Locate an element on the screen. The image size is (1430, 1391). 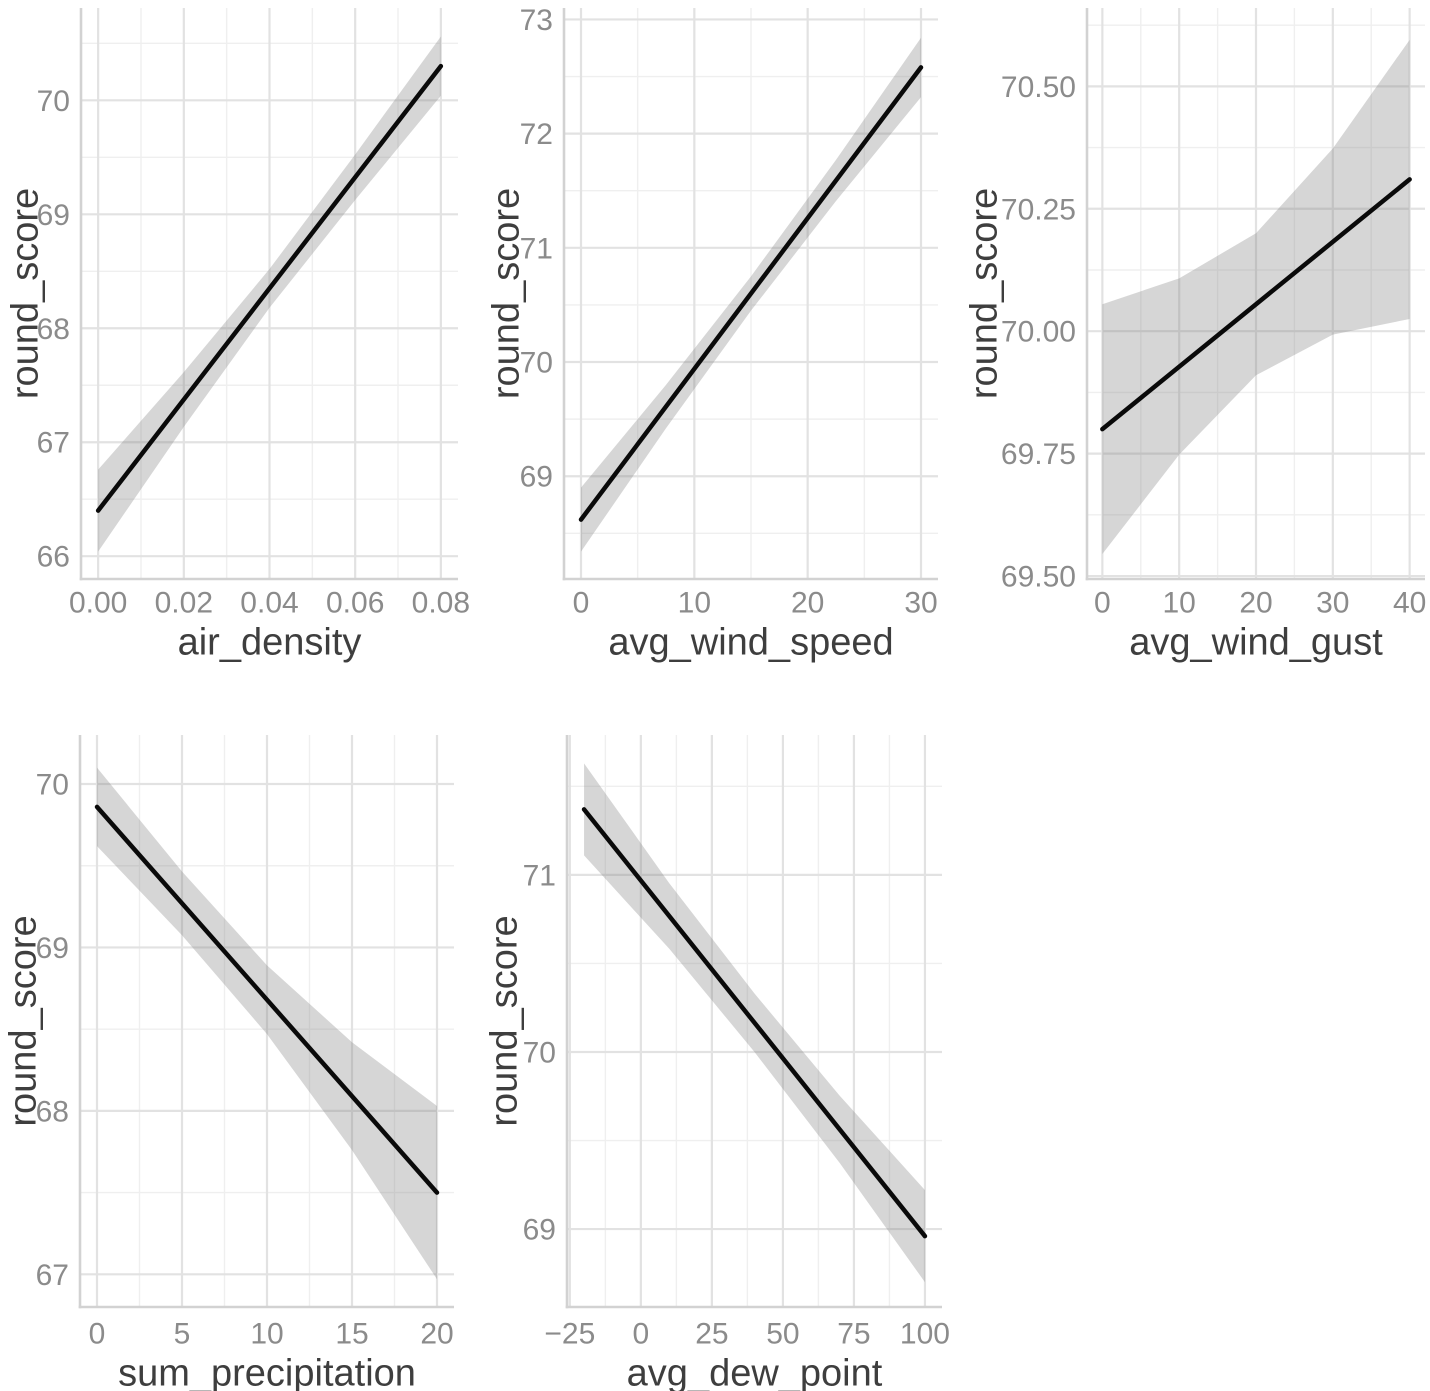
y-tick-label: 70.25 is located at coordinates (1038, 209).